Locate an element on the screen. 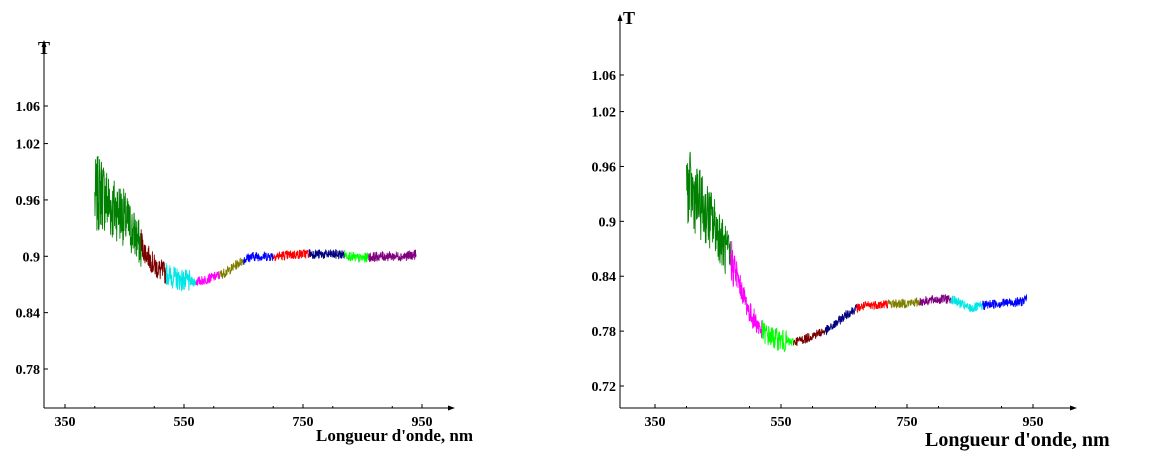 Image resolution: width=1154 pixels, height=452 pixels. right-y-tick-label: 0.9 is located at coordinates (608, 222).